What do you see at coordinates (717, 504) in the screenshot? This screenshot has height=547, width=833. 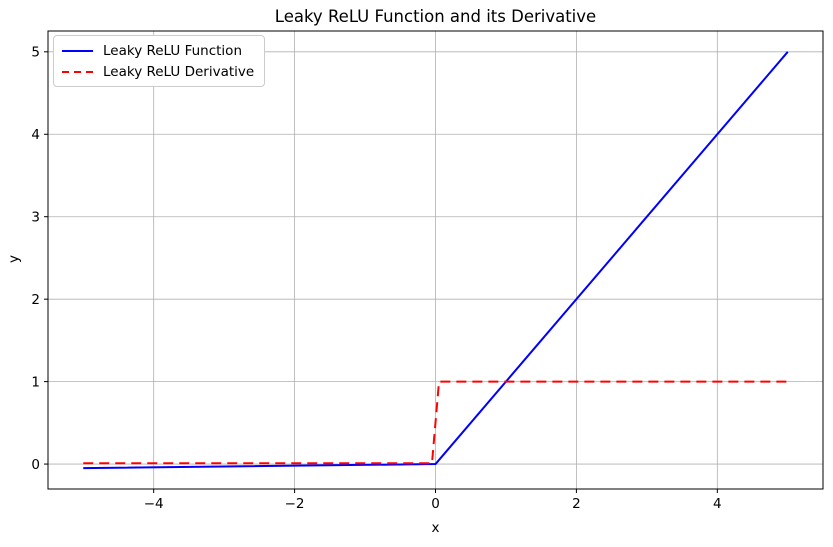 I see `x-tick-label: 4` at bounding box center [717, 504].